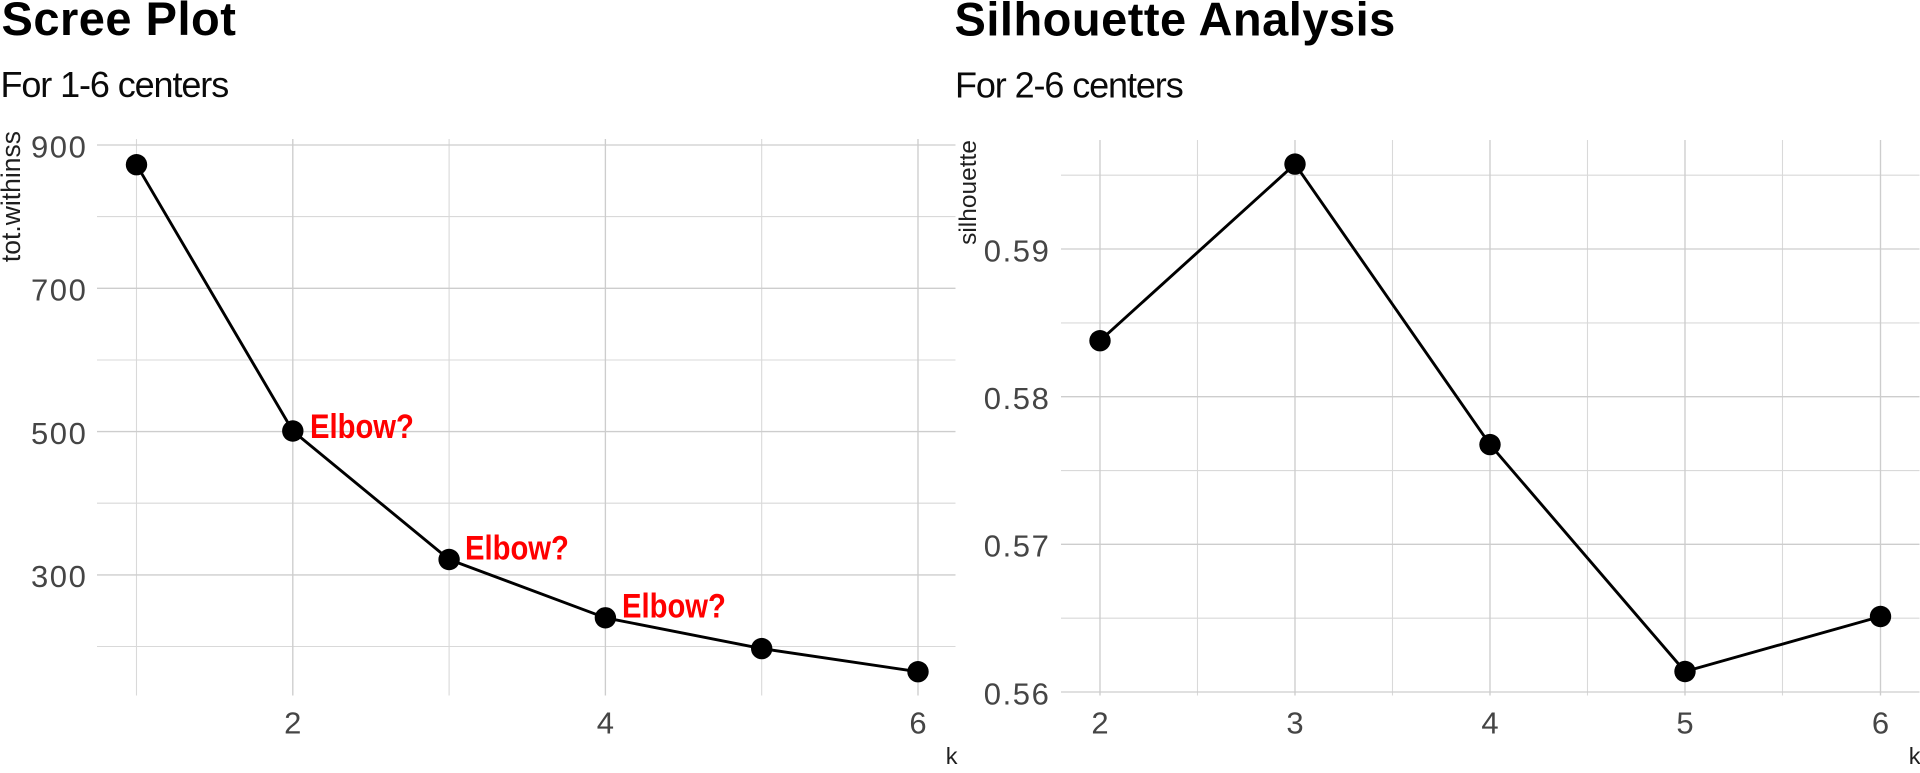 Image resolution: width=1920 pixels, height=773 pixels. Describe the element at coordinates (1069, 84) in the screenshot. I see `svg-text: For 2-6 centers` at that location.